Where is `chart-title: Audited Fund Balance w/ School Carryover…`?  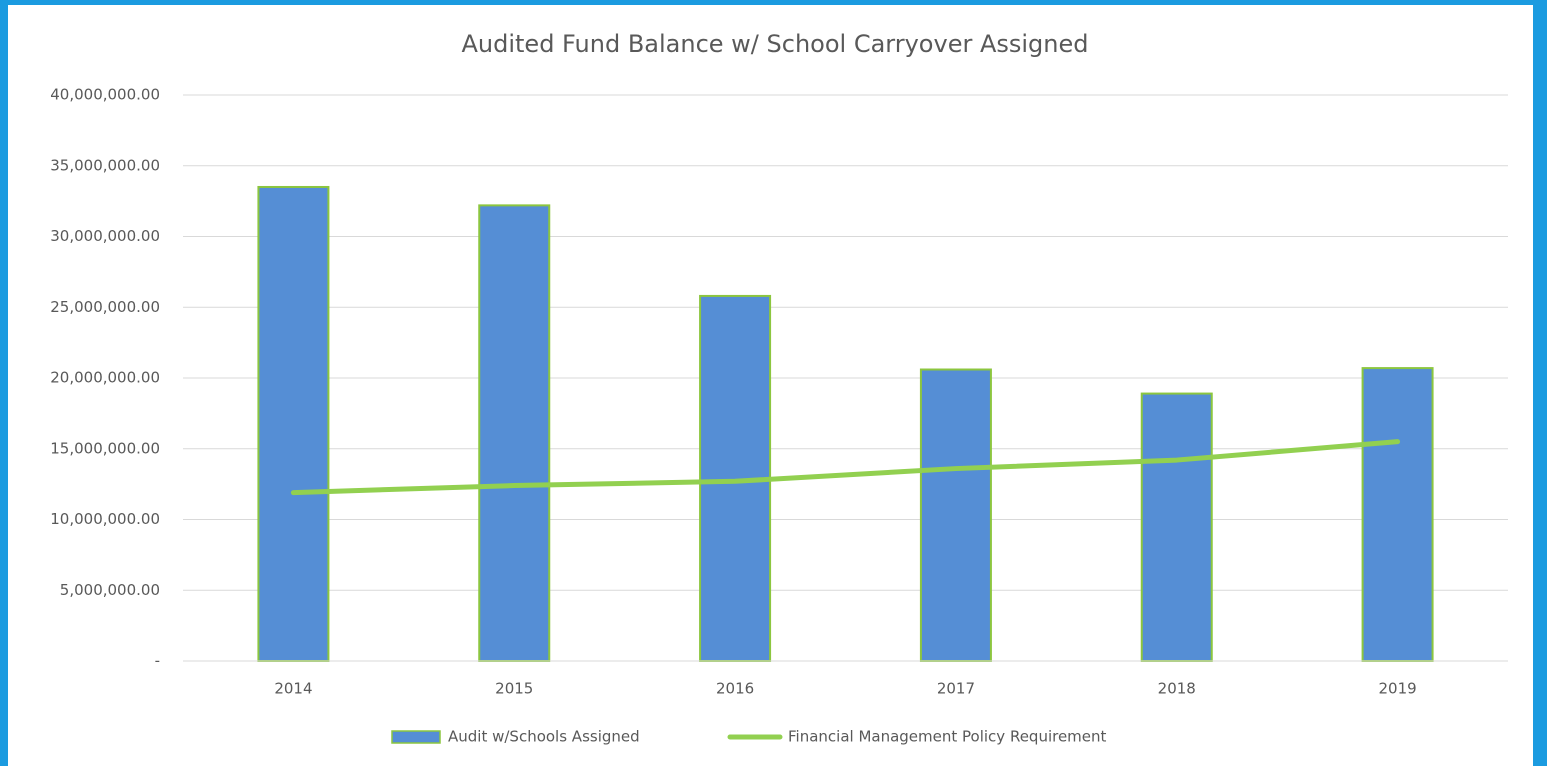
chart-title: Audited Fund Balance w/ School Carryover… is located at coordinates (774, 44).